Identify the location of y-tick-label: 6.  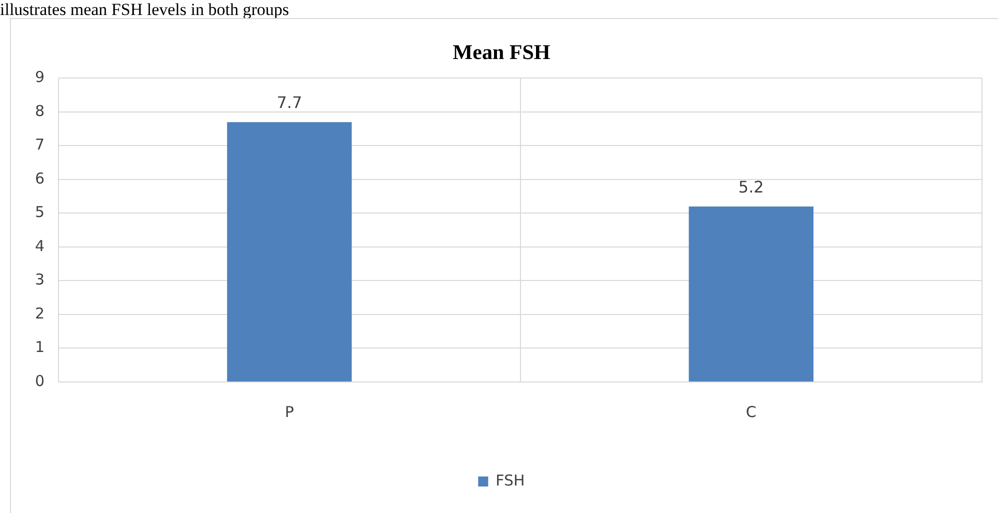
(39, 178).